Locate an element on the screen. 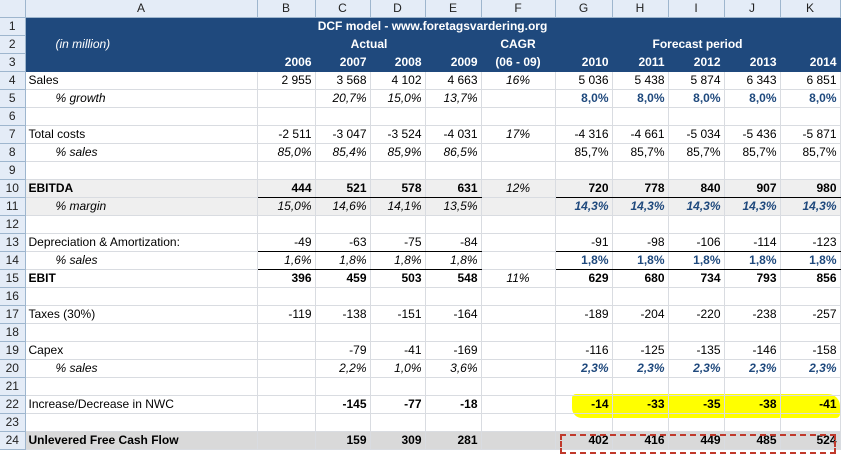  sales-value: 16% is located at coordinates (518, 80).